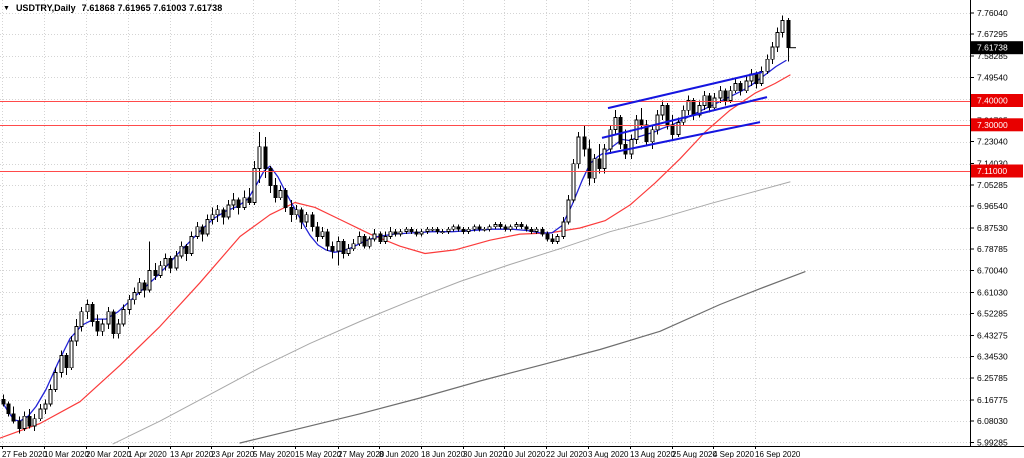  Describe the element at coordinates (992, 442) in the screenshot. I see `price-tick-label: 5.99285` at that location.